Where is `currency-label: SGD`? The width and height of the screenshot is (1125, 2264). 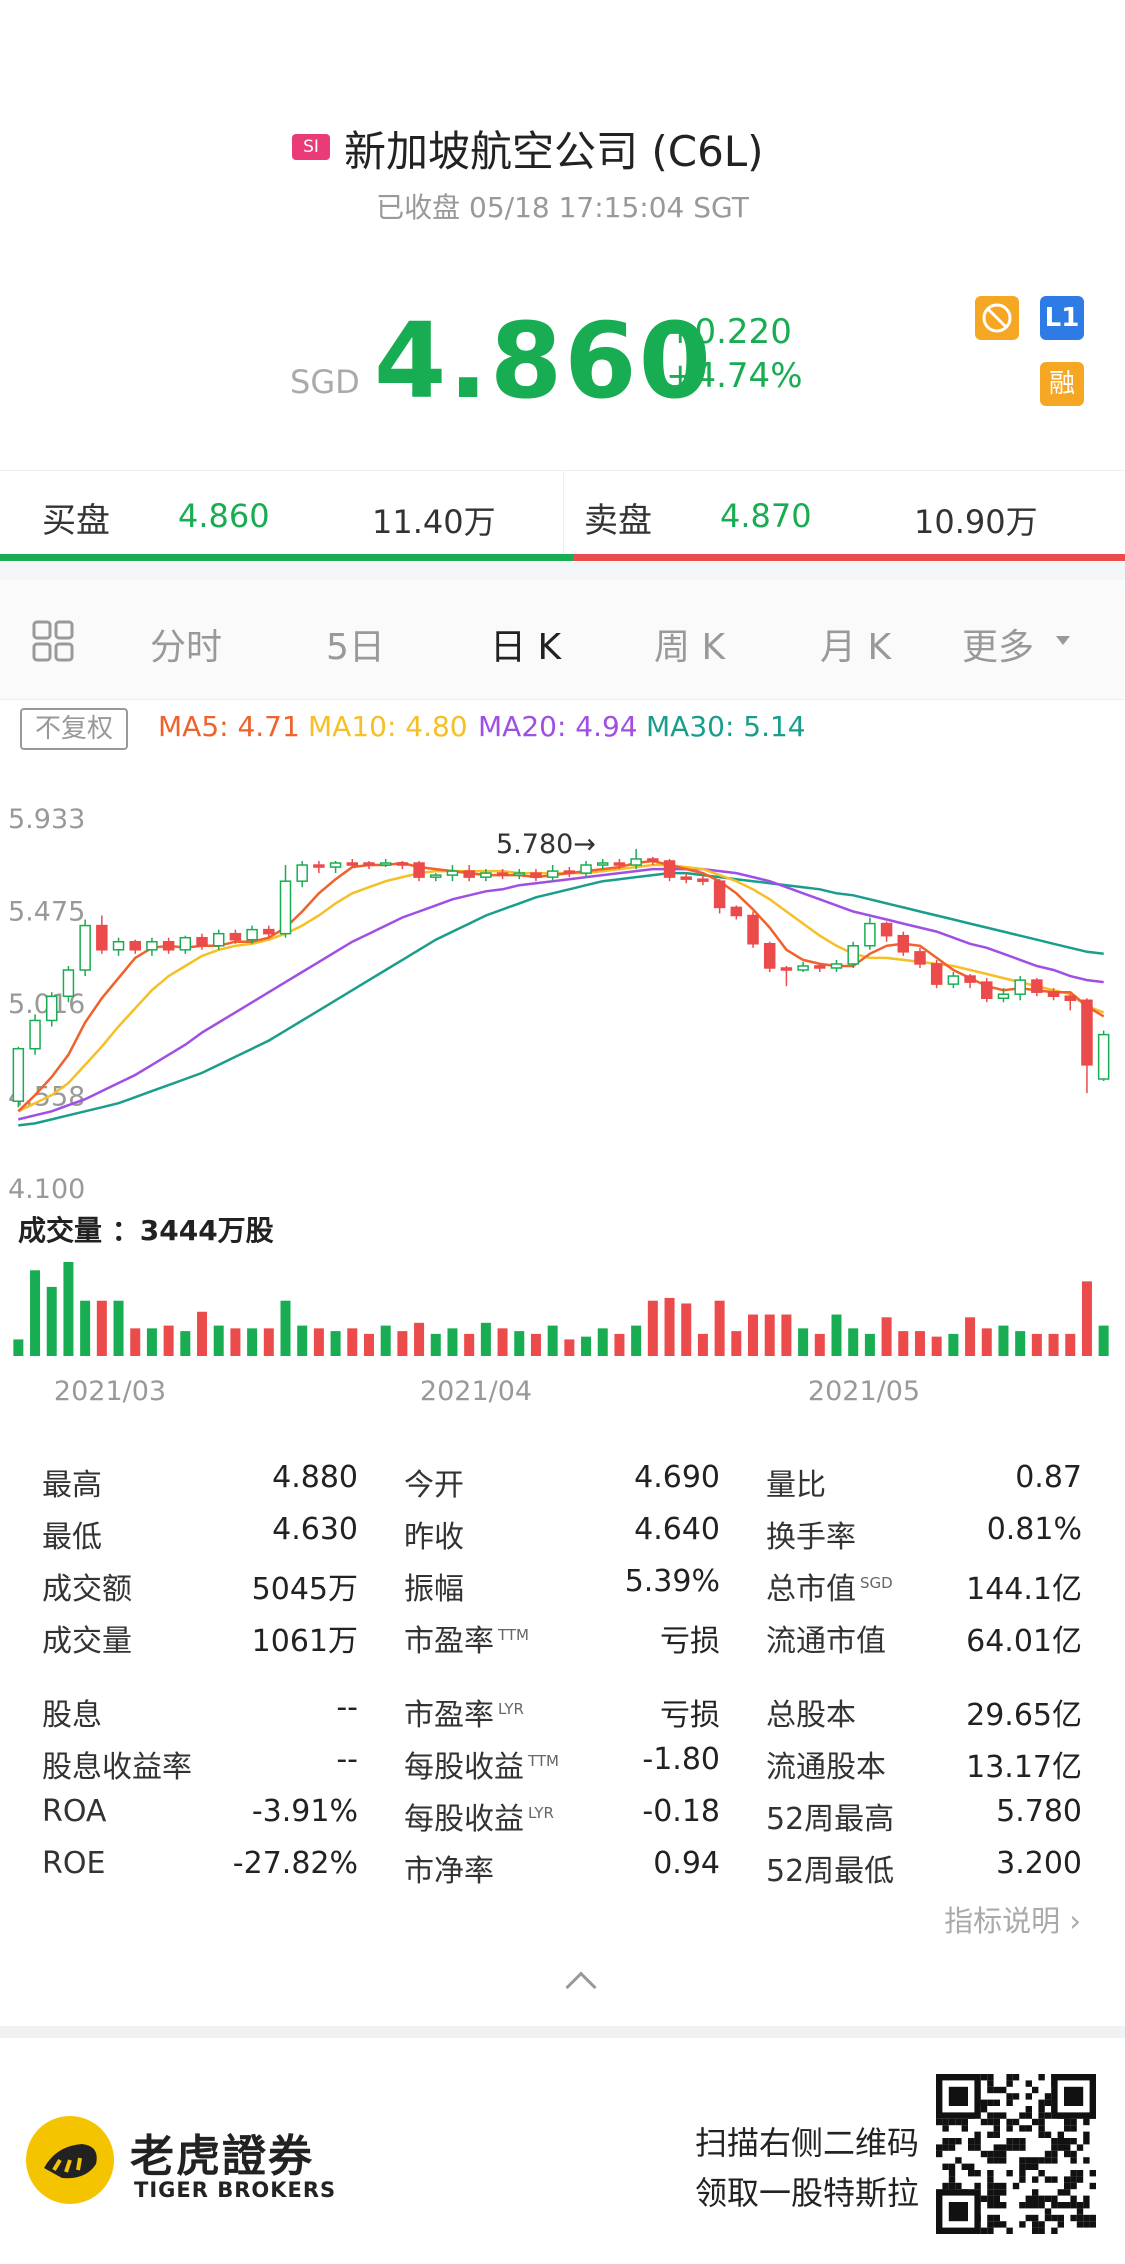
currency-label: SGD is located at coordinates (325, 382).